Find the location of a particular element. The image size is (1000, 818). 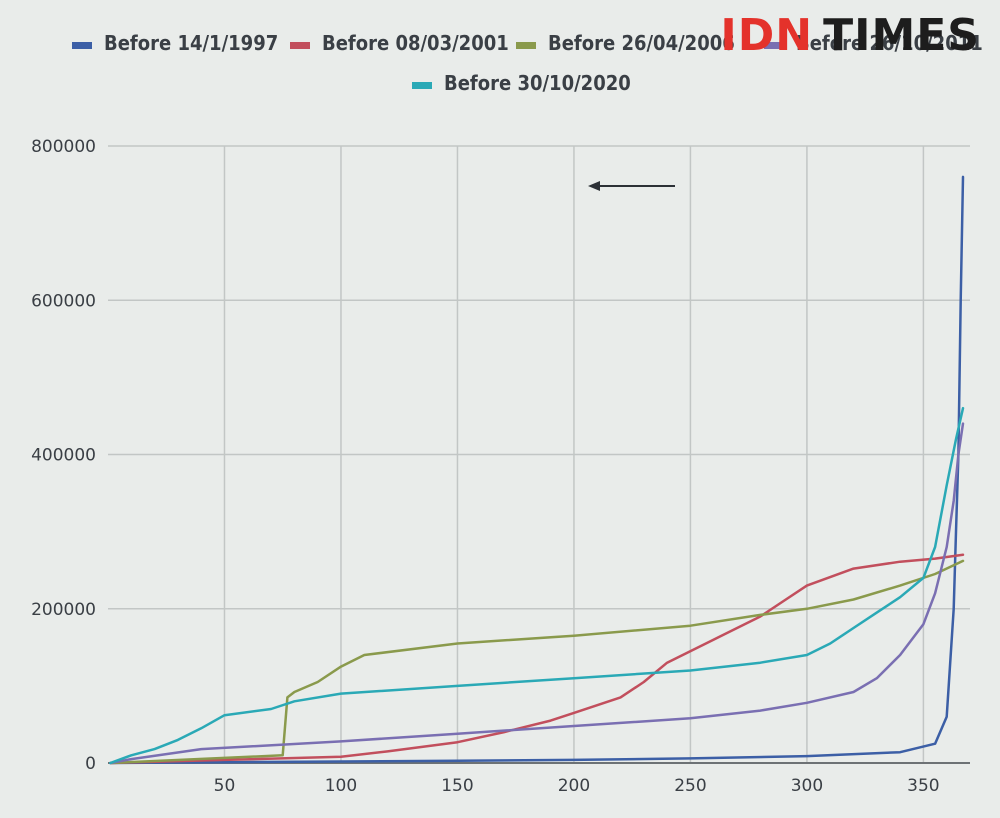

x-tick-label-6: 350 is located at coordinates (923, 786).